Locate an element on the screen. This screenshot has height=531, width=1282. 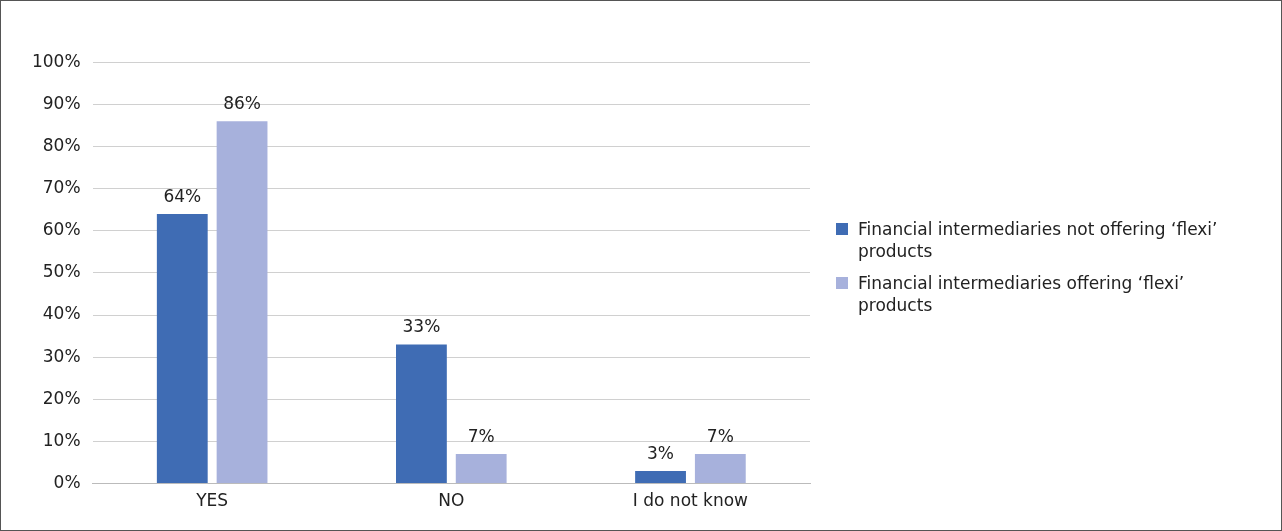
x-tick-label: NO is located at coordinates (451, 500).